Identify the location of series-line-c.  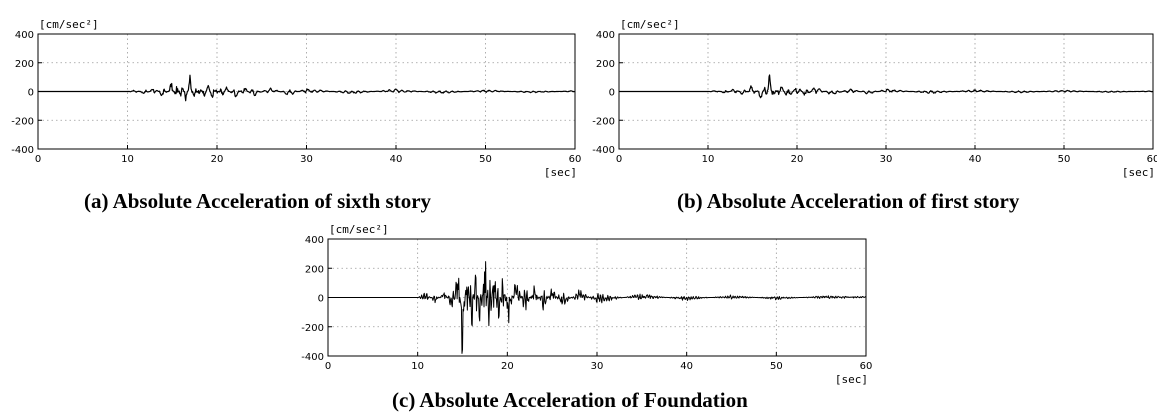
(597, 307).